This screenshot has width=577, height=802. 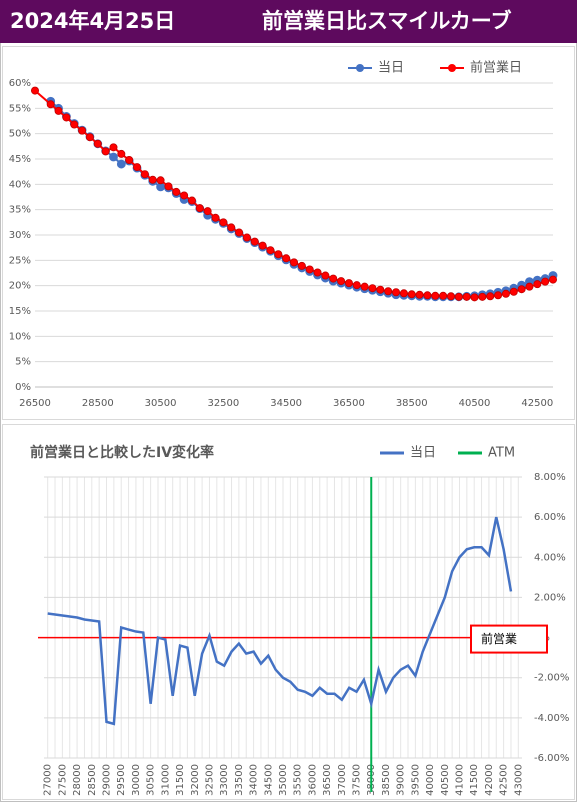 I want to click on x-tick-label: 40000, so click(x=430, y=780).